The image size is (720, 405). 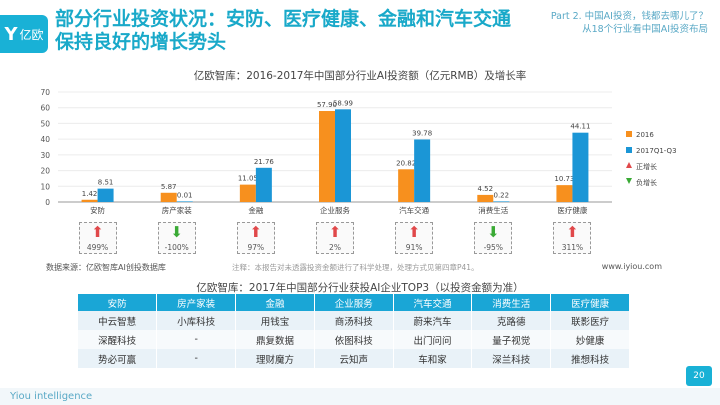 I want to click on legend-label: 负增长, so click(x=646, y=182).